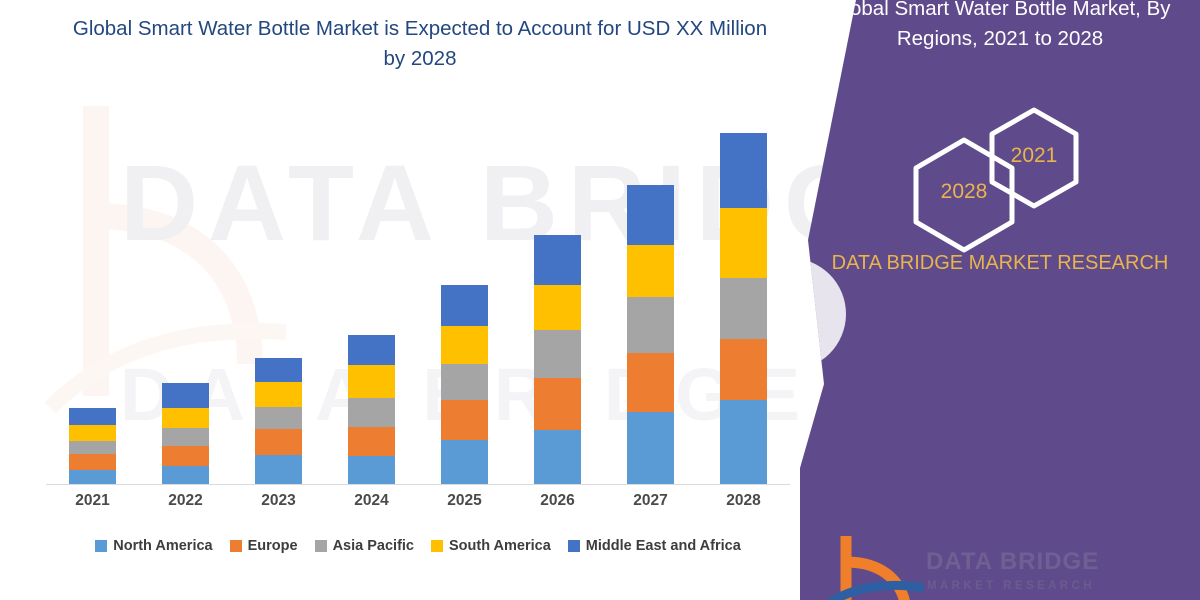  What do you see at coordinates (371, 500) in the screenshot?
I see `x-axis-label-2024: 2024` at bounding box center [371, 500].